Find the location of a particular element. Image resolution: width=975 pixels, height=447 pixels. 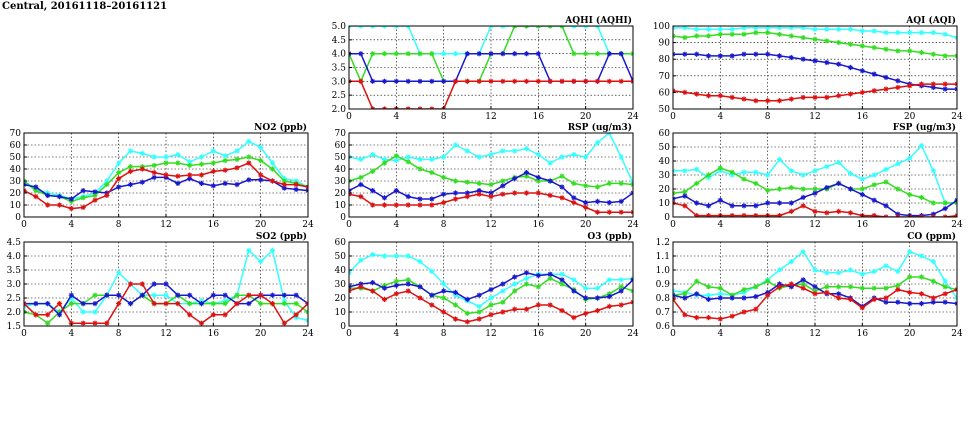

x-tick-label: 0 is located at coordinates (24, 225).